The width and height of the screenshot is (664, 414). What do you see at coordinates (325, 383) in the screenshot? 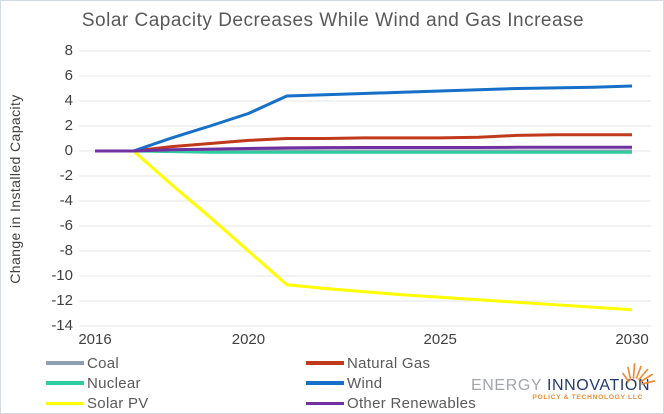
I see `legend-swatch-wind` at bounding box center [325, 383].